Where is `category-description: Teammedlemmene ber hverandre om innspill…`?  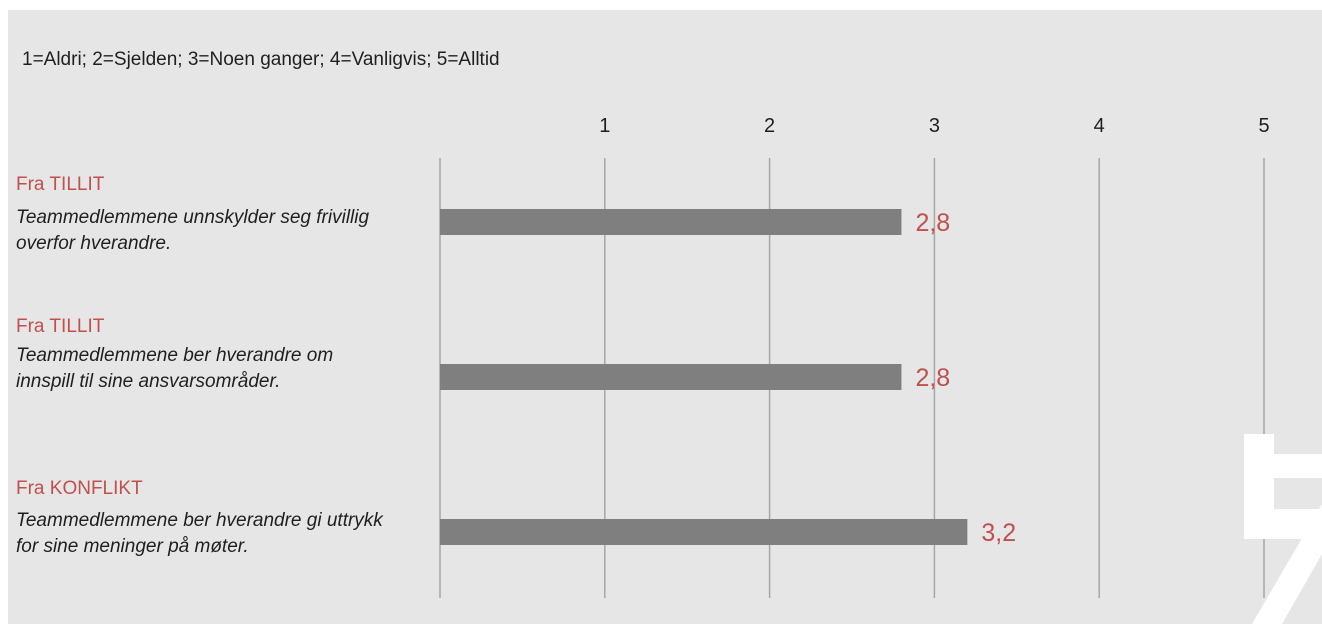 category-description: Teammedlemmene ber hverandre om innspill… is located at coordinates (175, 368).